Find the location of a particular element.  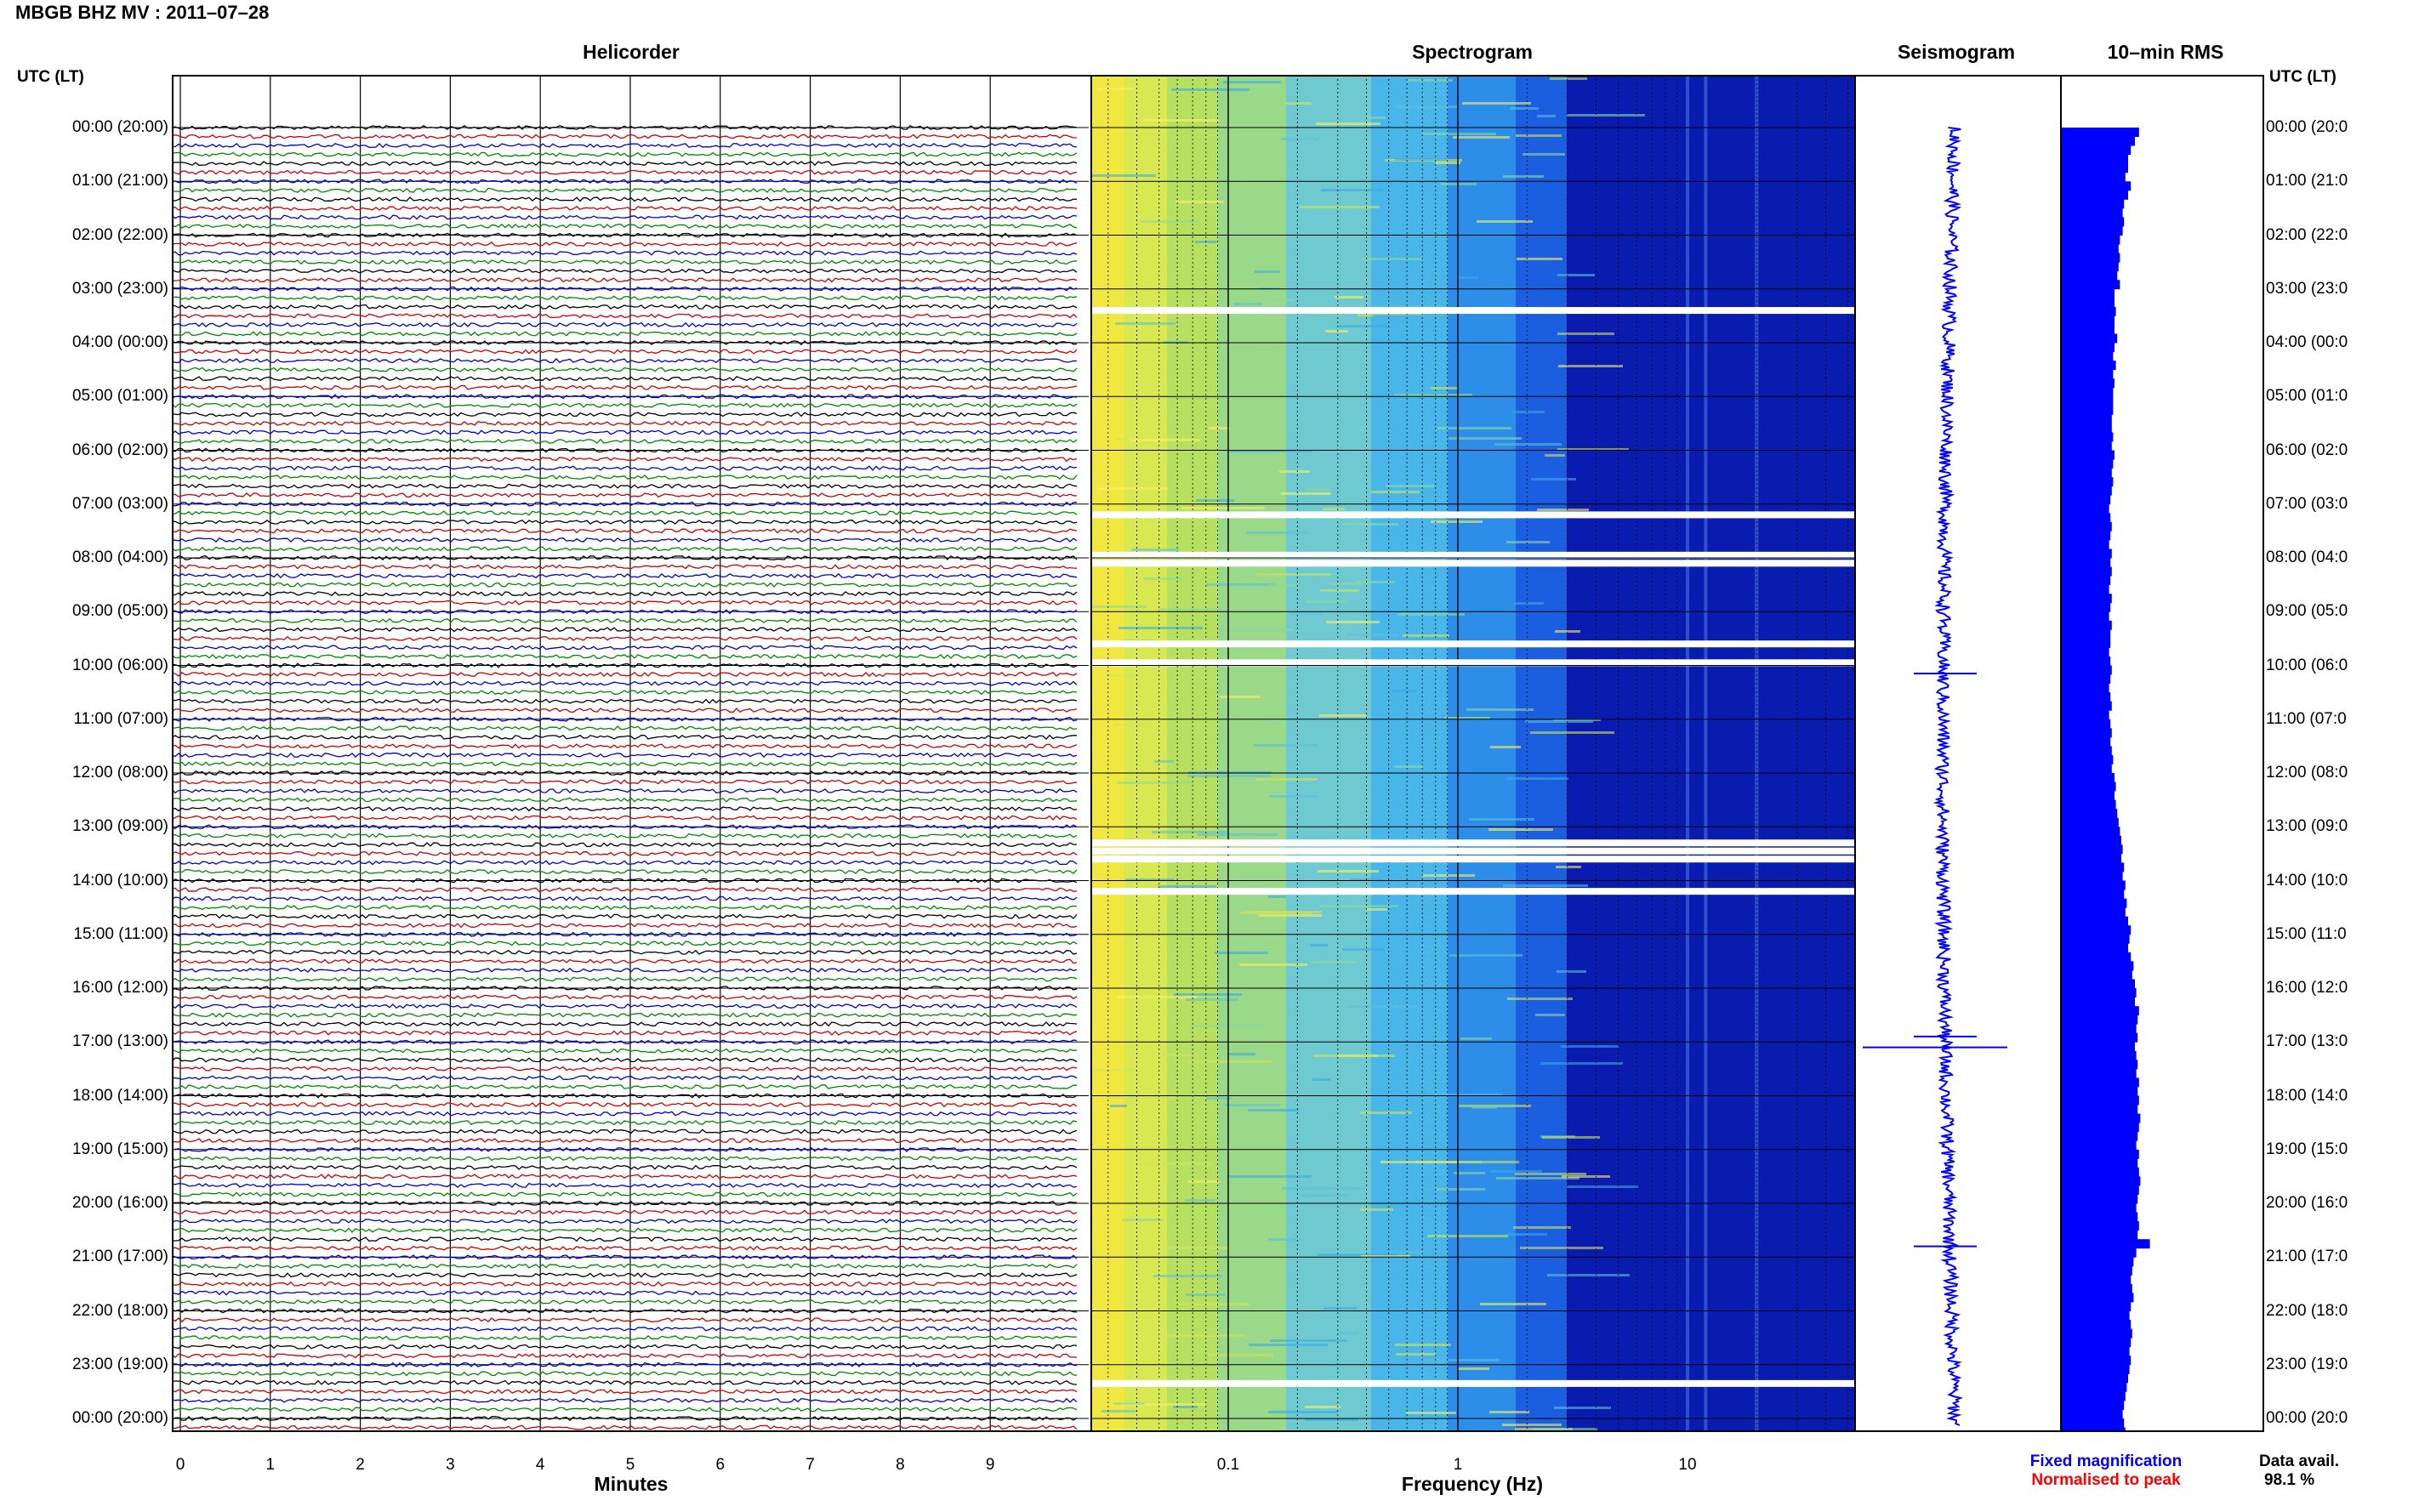

helicorder-title: Helicorder is located at coordinates (631, 52).